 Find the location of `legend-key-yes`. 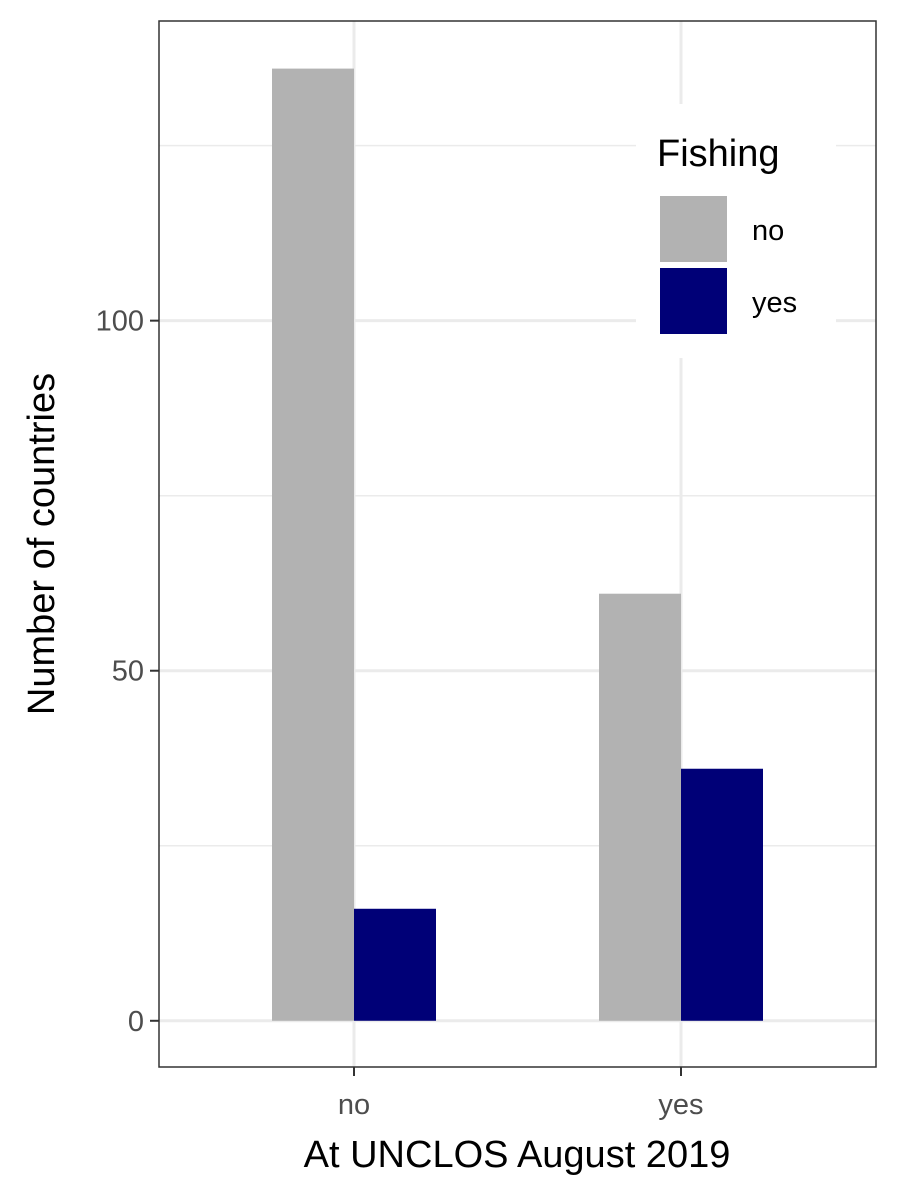

legend-key-yes is located at coordinates (693, 301).